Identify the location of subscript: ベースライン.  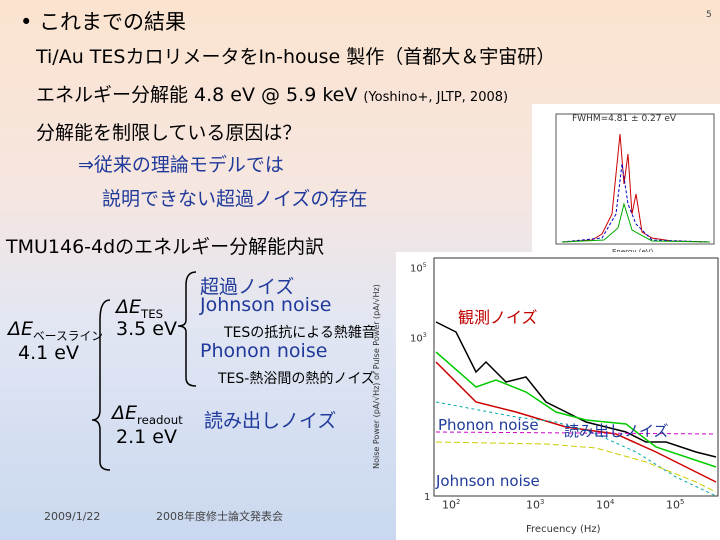
(68, 335).